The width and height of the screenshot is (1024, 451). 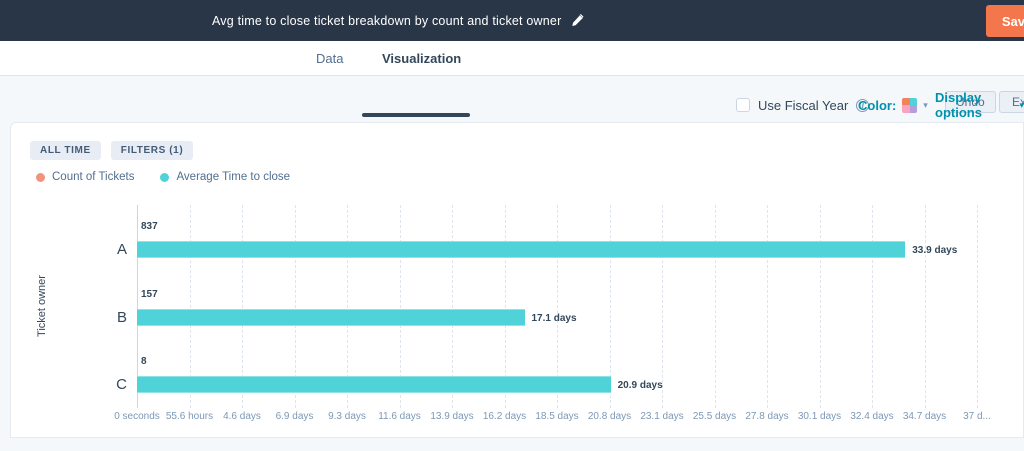 What do you see at coordinates (872, 416) in the screenshot?
I see `x-axis-tick-label: 32.4 days` at bounding box center [872, 416].